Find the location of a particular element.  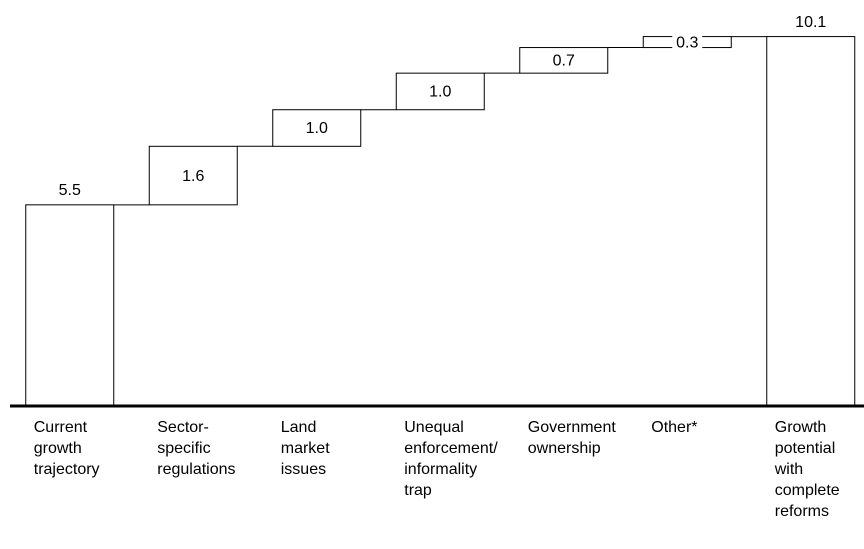

label-line: issues is located at coordinates (303, 469).